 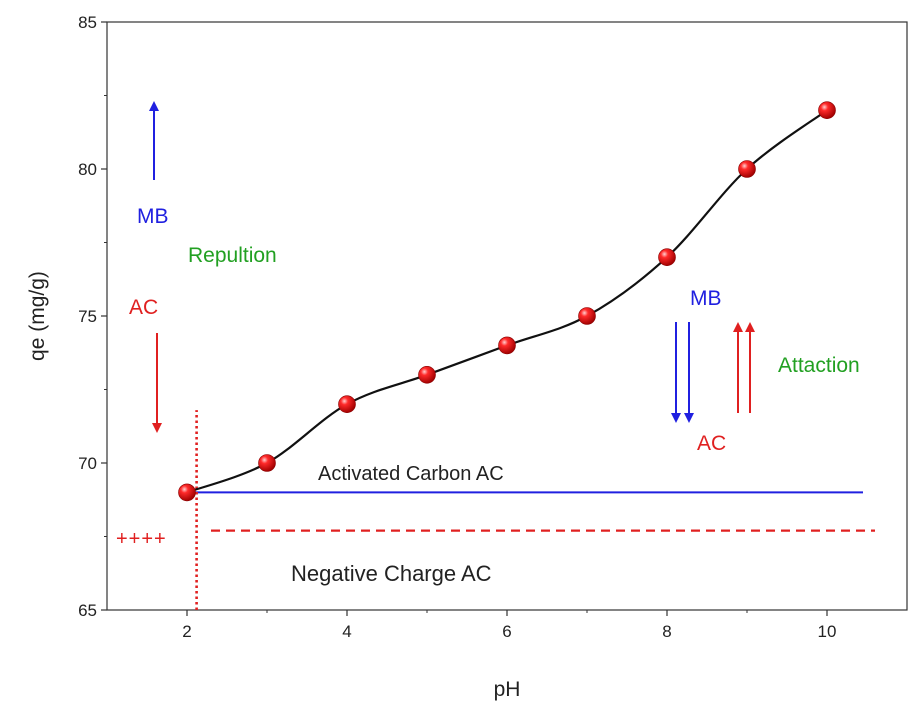 I want to click on x-tick-label: 2, so click(x=186, y=631).